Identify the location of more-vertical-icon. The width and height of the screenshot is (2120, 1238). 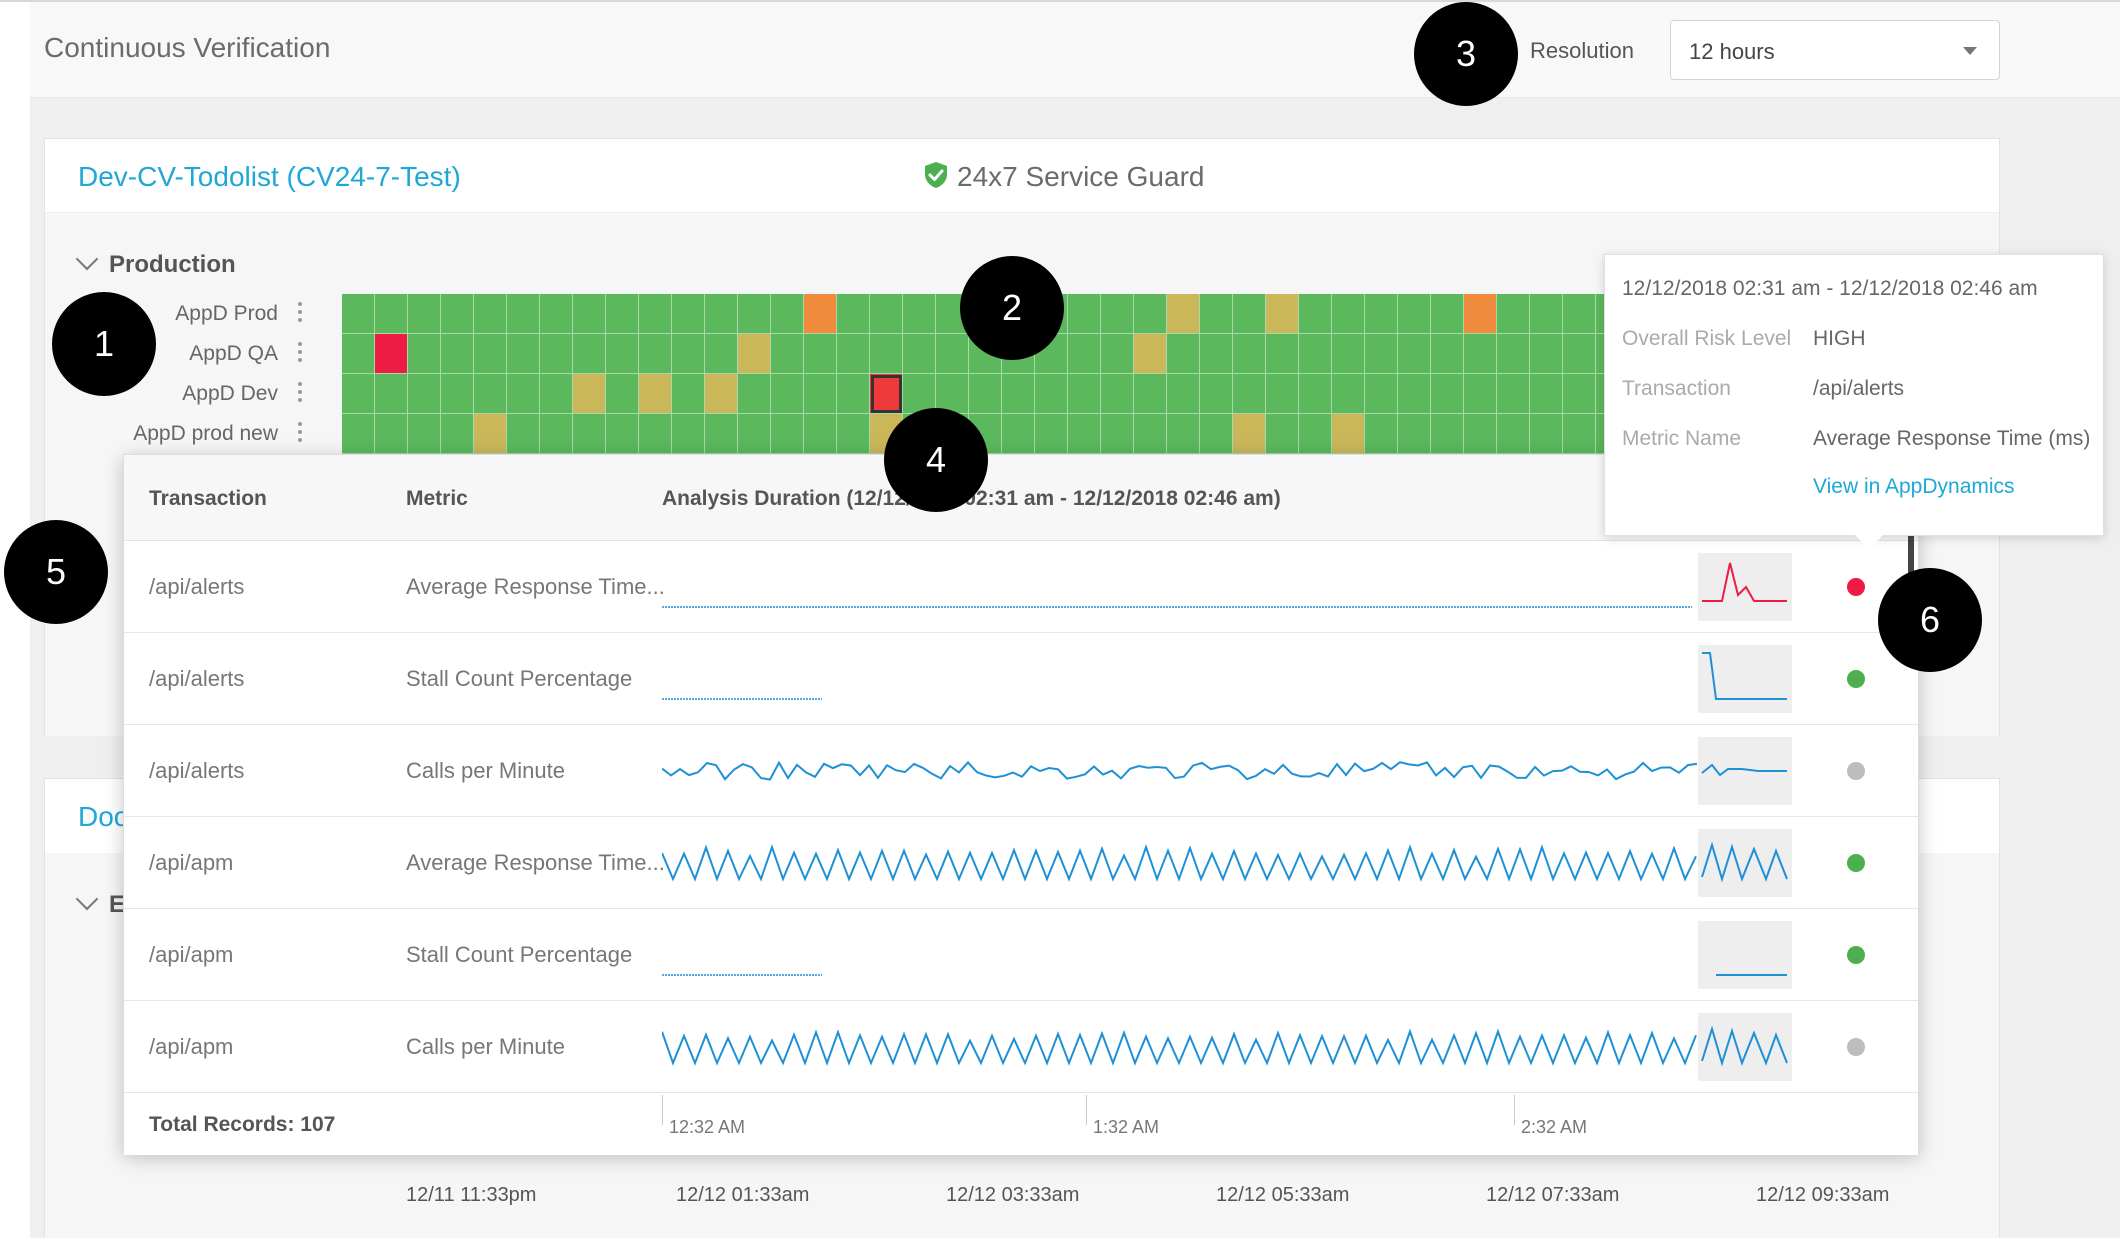
(300, 432).